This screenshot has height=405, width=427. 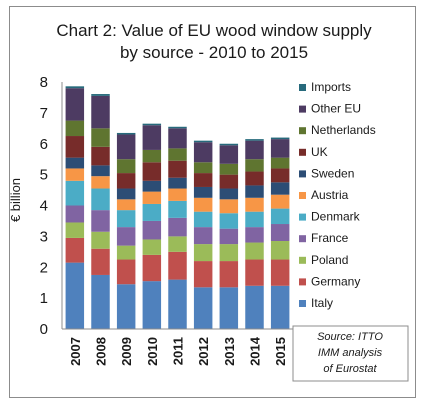 I want to click on y-tick-label: 4, so click(x=44, y=206).